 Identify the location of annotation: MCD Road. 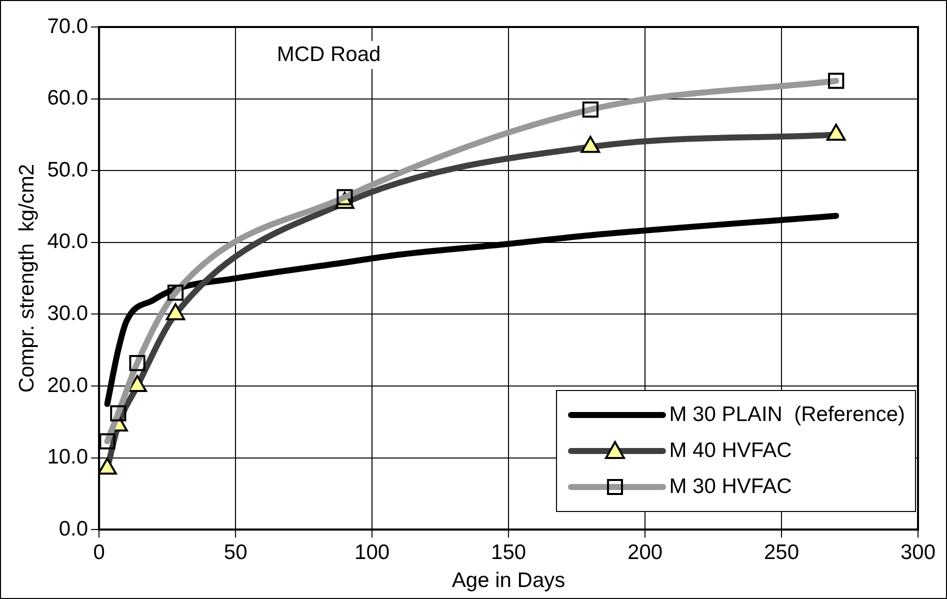
(328, 55).